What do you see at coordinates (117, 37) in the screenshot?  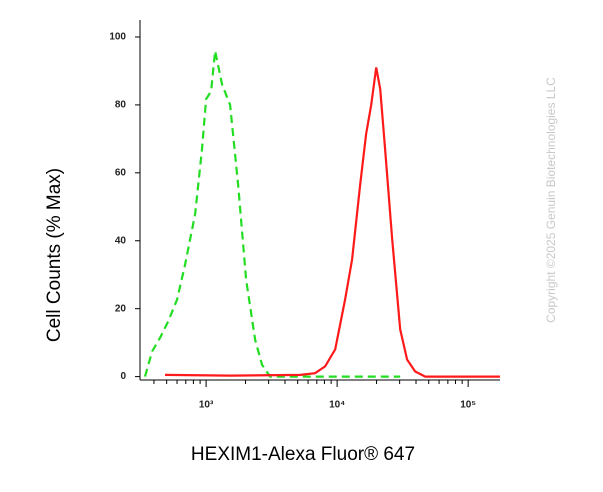 I see `y-tick-label: 100` at bounding box center [117, 37].